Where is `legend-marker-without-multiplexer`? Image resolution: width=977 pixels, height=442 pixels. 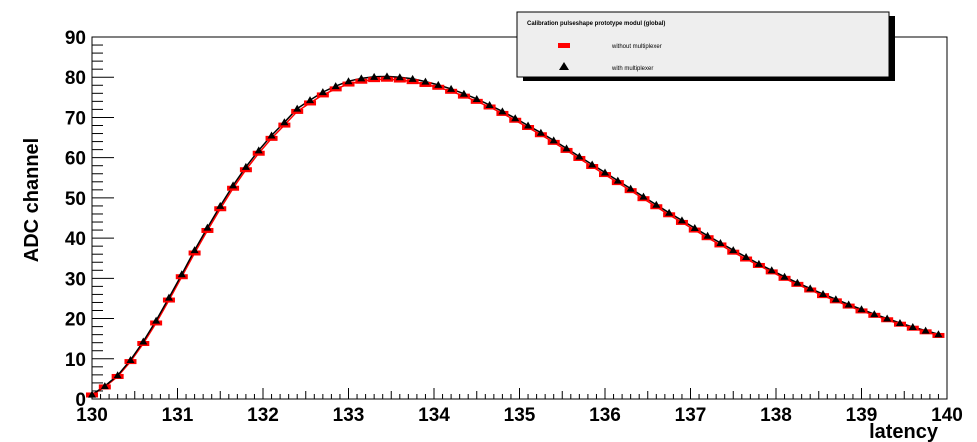
legend-marker-without-multiplexer is located at coordinates (564, 45).